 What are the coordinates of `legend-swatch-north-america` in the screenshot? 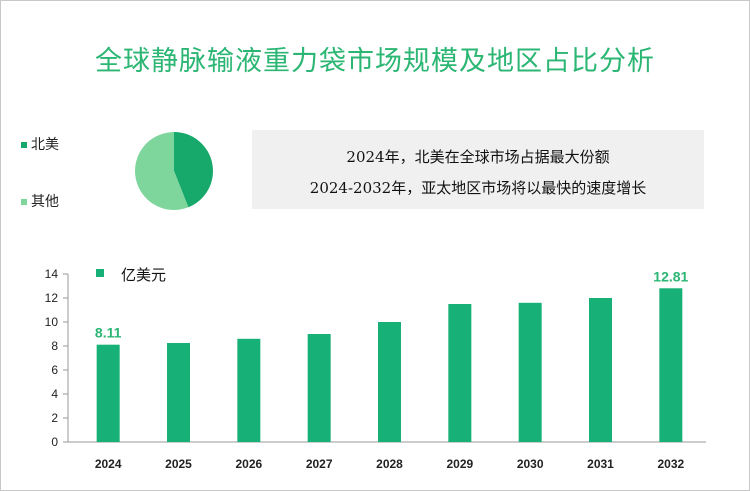 It's located at (24, 145).